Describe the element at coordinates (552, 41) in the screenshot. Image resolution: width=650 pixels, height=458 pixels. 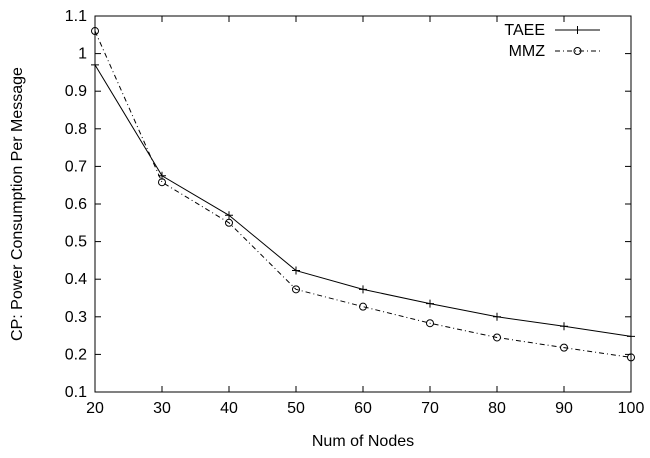
I see `legend: TAEE MMZ` at that location.